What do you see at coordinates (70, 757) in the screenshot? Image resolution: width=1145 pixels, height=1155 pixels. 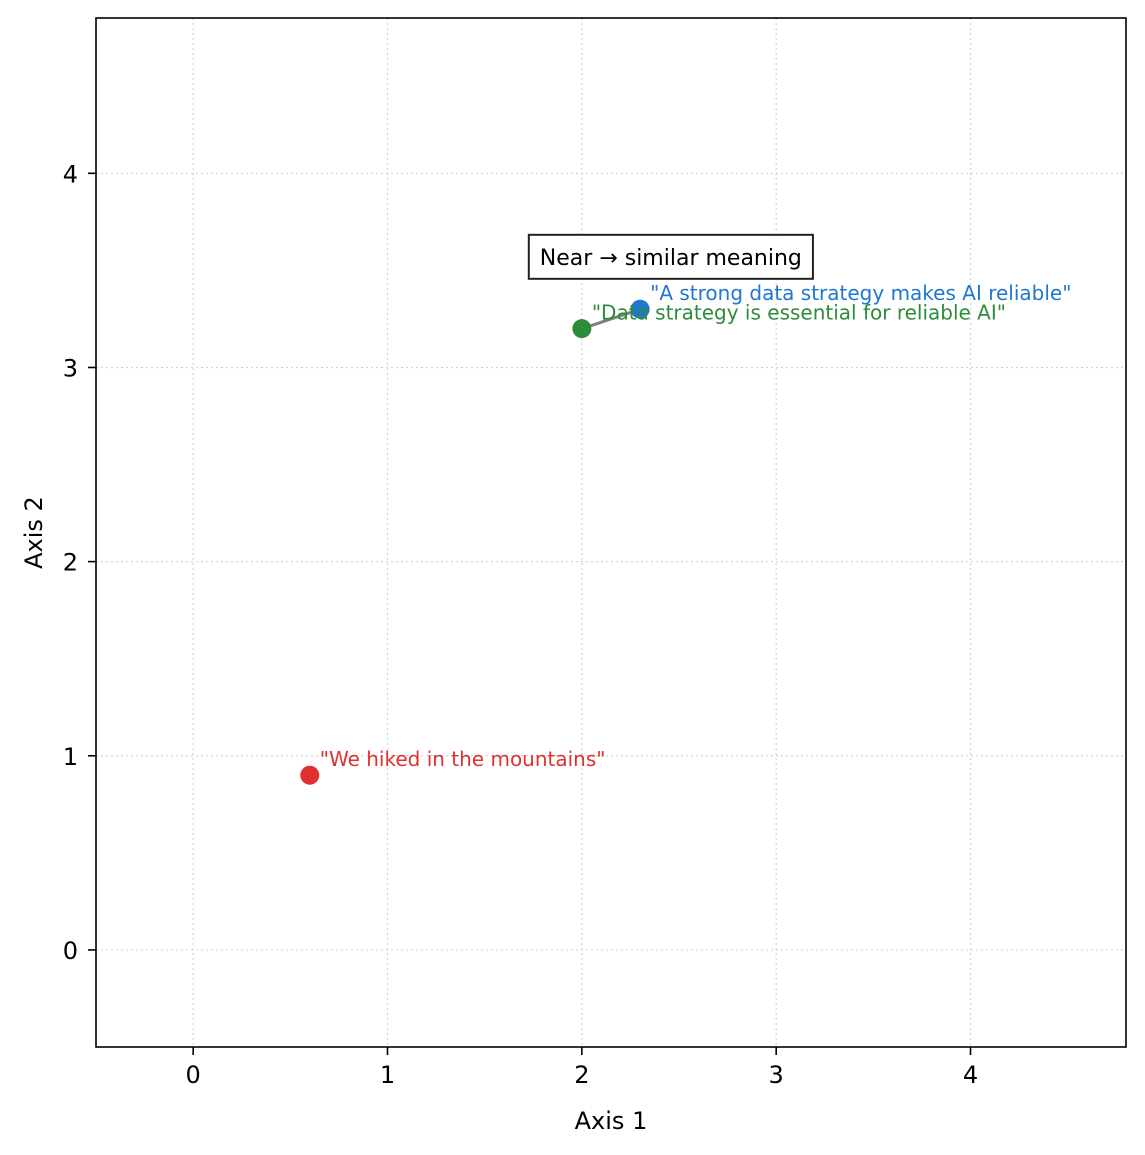 I see `y-tick-label: 1` at bounding box center [70, 757].